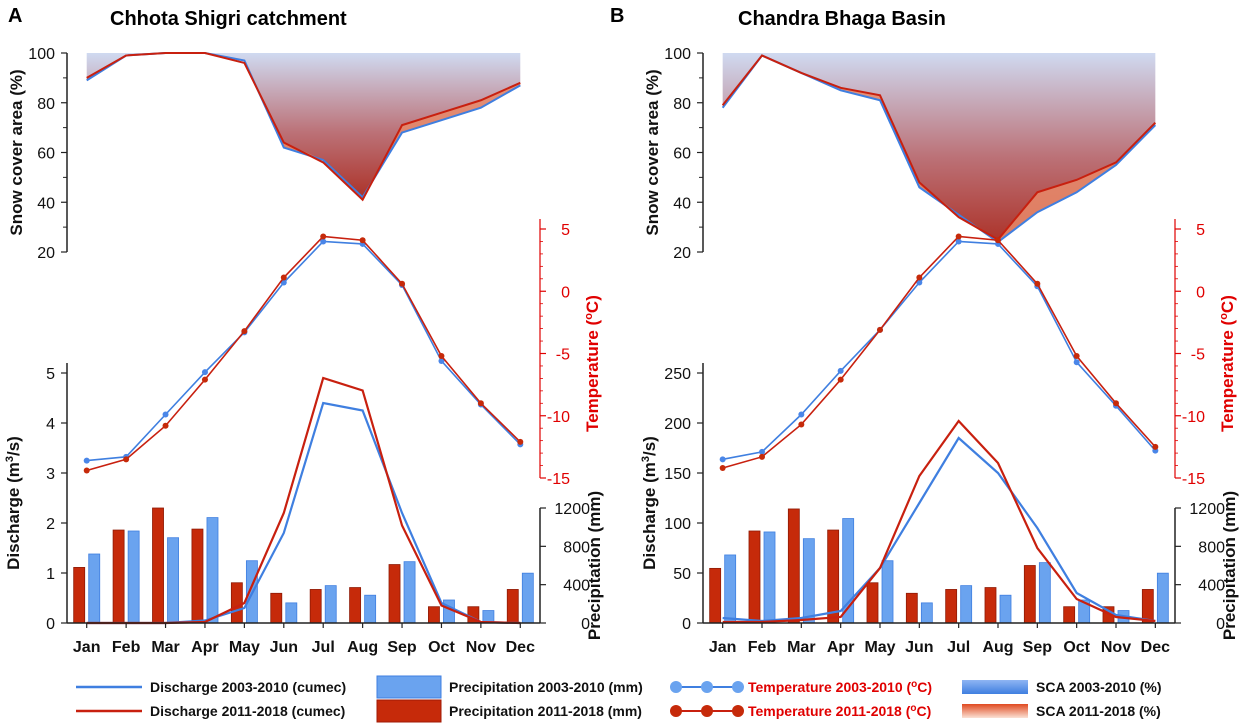 The height and width of the screenshot is (725, 1248). What do you see at coordinates (677, 424) in the screenshot?
I see `discharge-y-tick-label: 200` at bounding box center [677, 424].